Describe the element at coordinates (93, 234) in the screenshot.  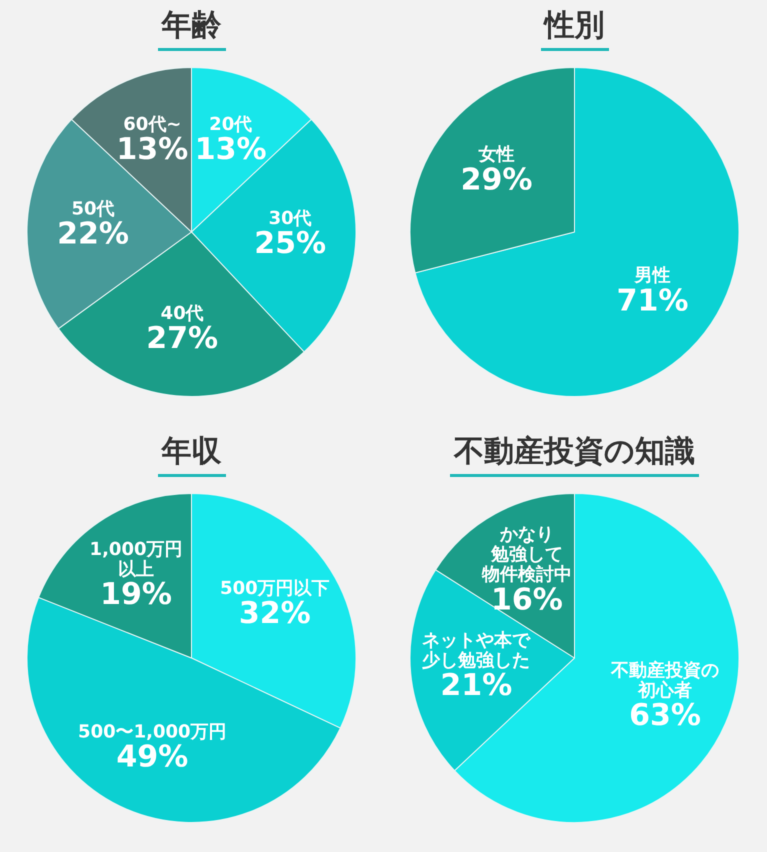
I see `data-label: 22%` at that location.